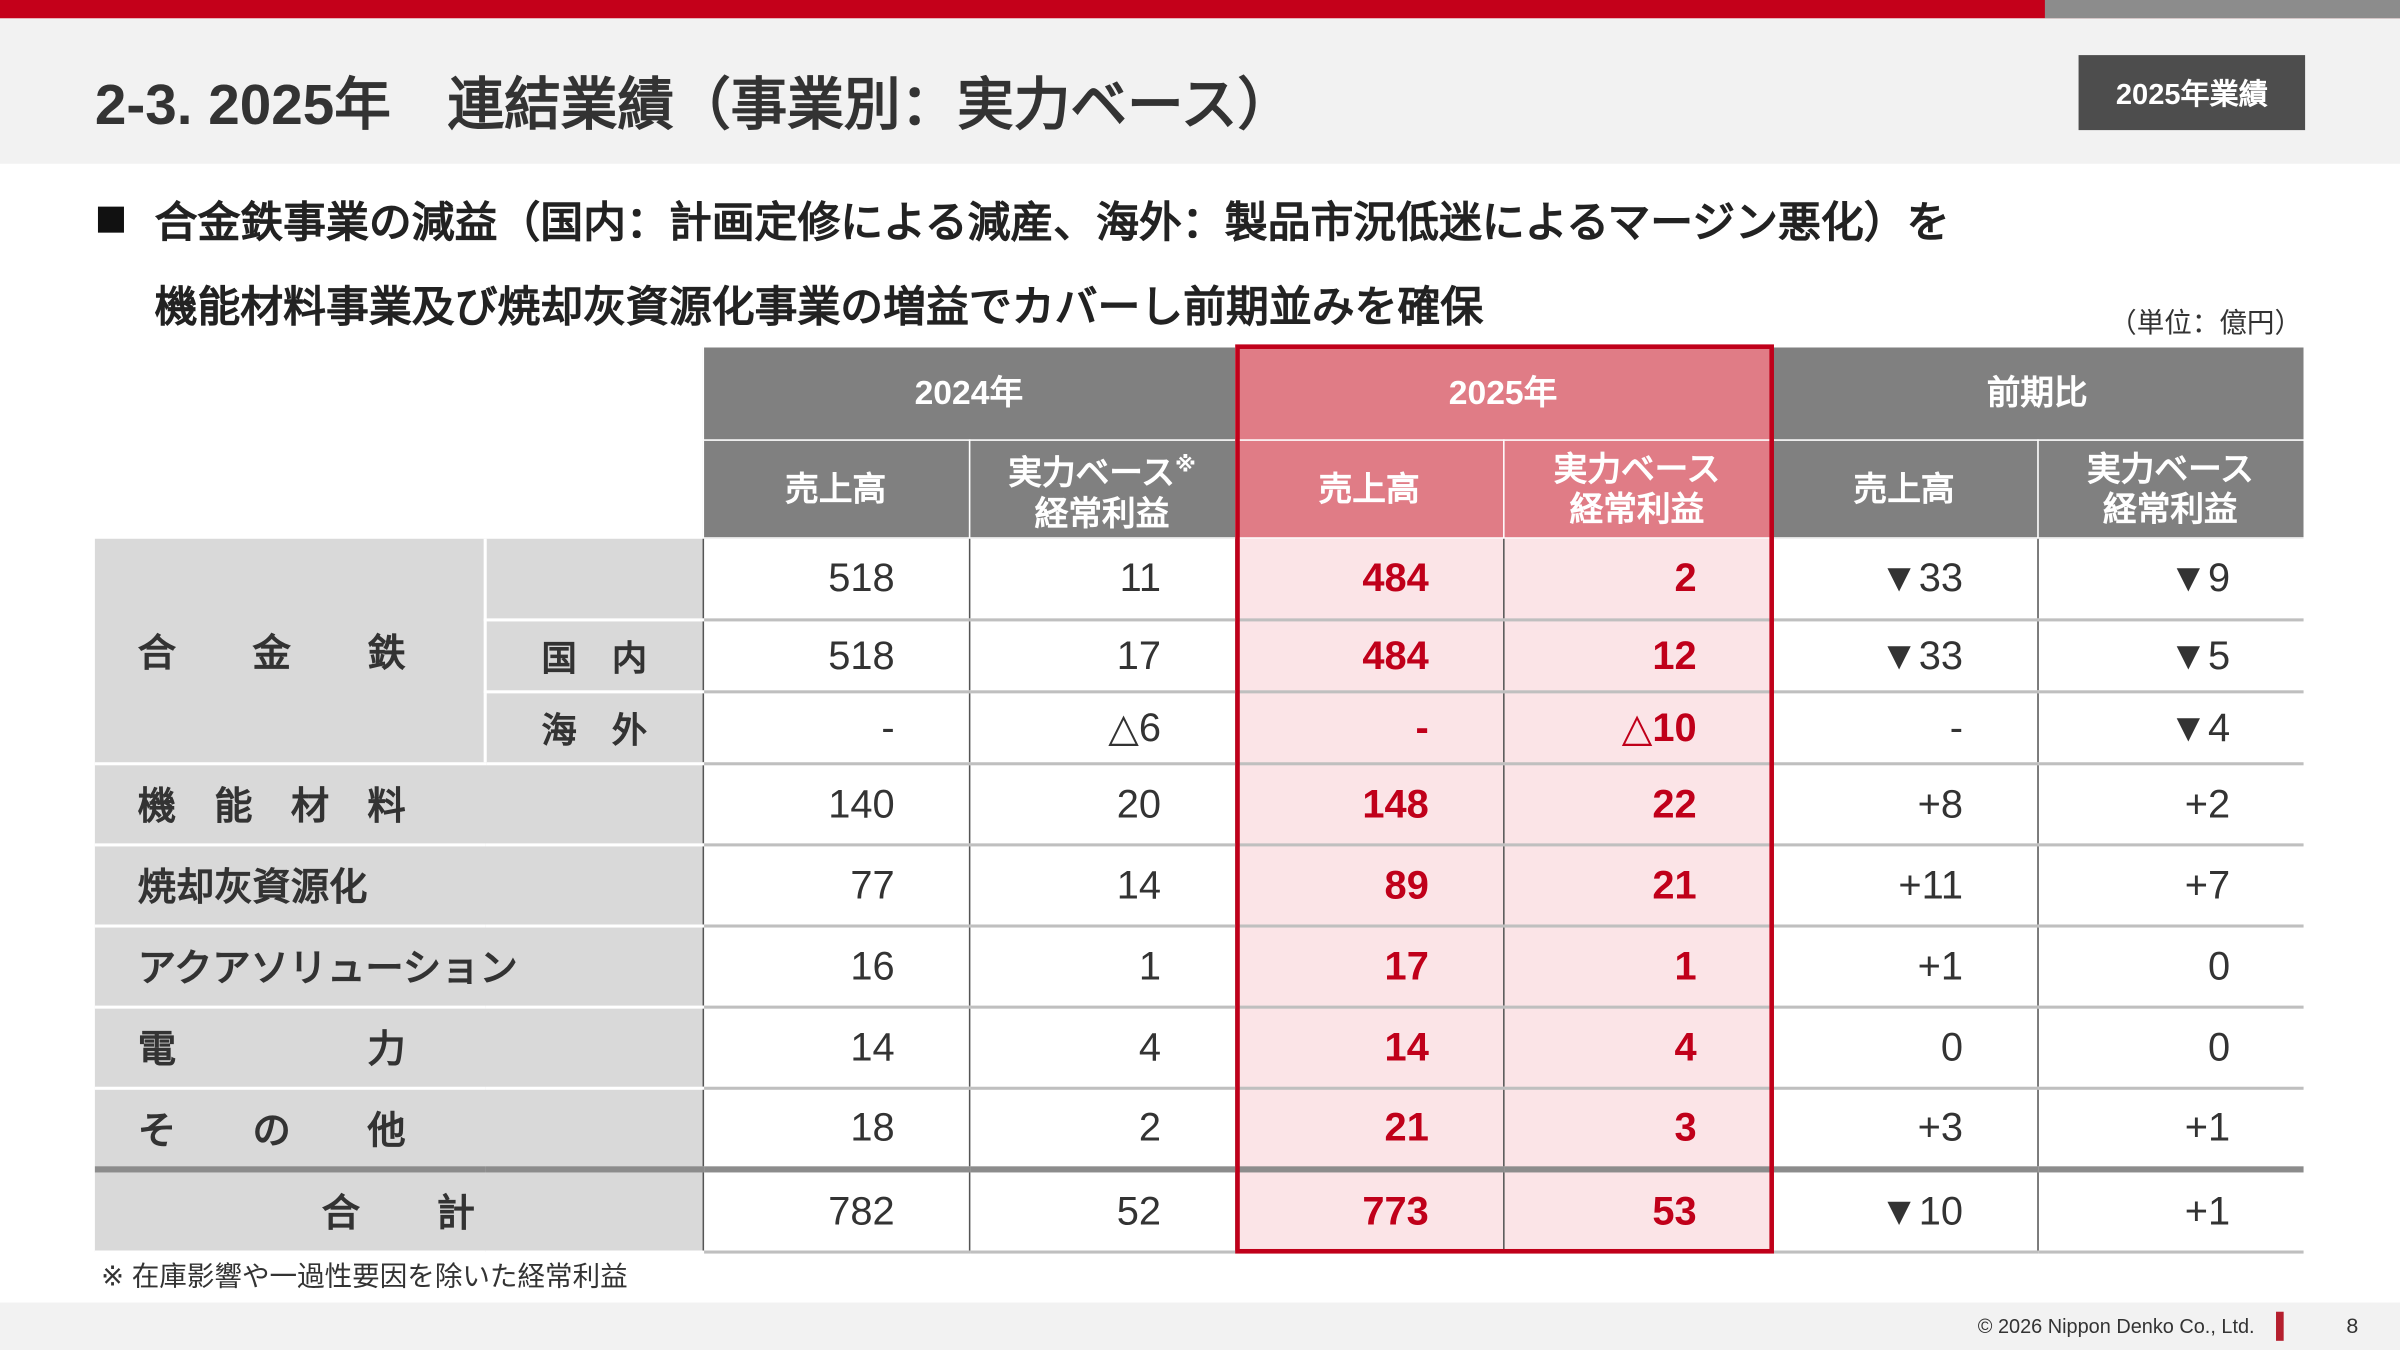 This screenshot has height=1350, width=2400. What do you see at coordinates (1369, 1209) in the screenshot?
I see `total-value-cell: 773` at bounding box center [1369, 1209].